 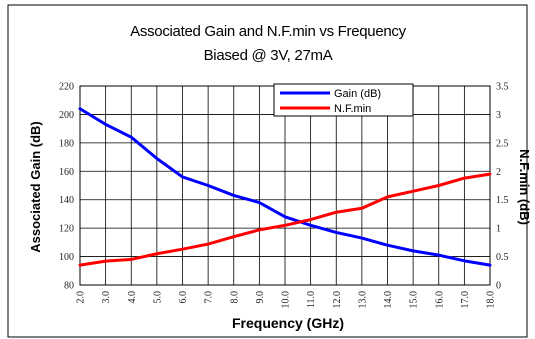 What do you see at coordinates (357, 94) in the screenshot?
I see `legend-label-gain: Gain (dB)` at bounding box center [357, 94].